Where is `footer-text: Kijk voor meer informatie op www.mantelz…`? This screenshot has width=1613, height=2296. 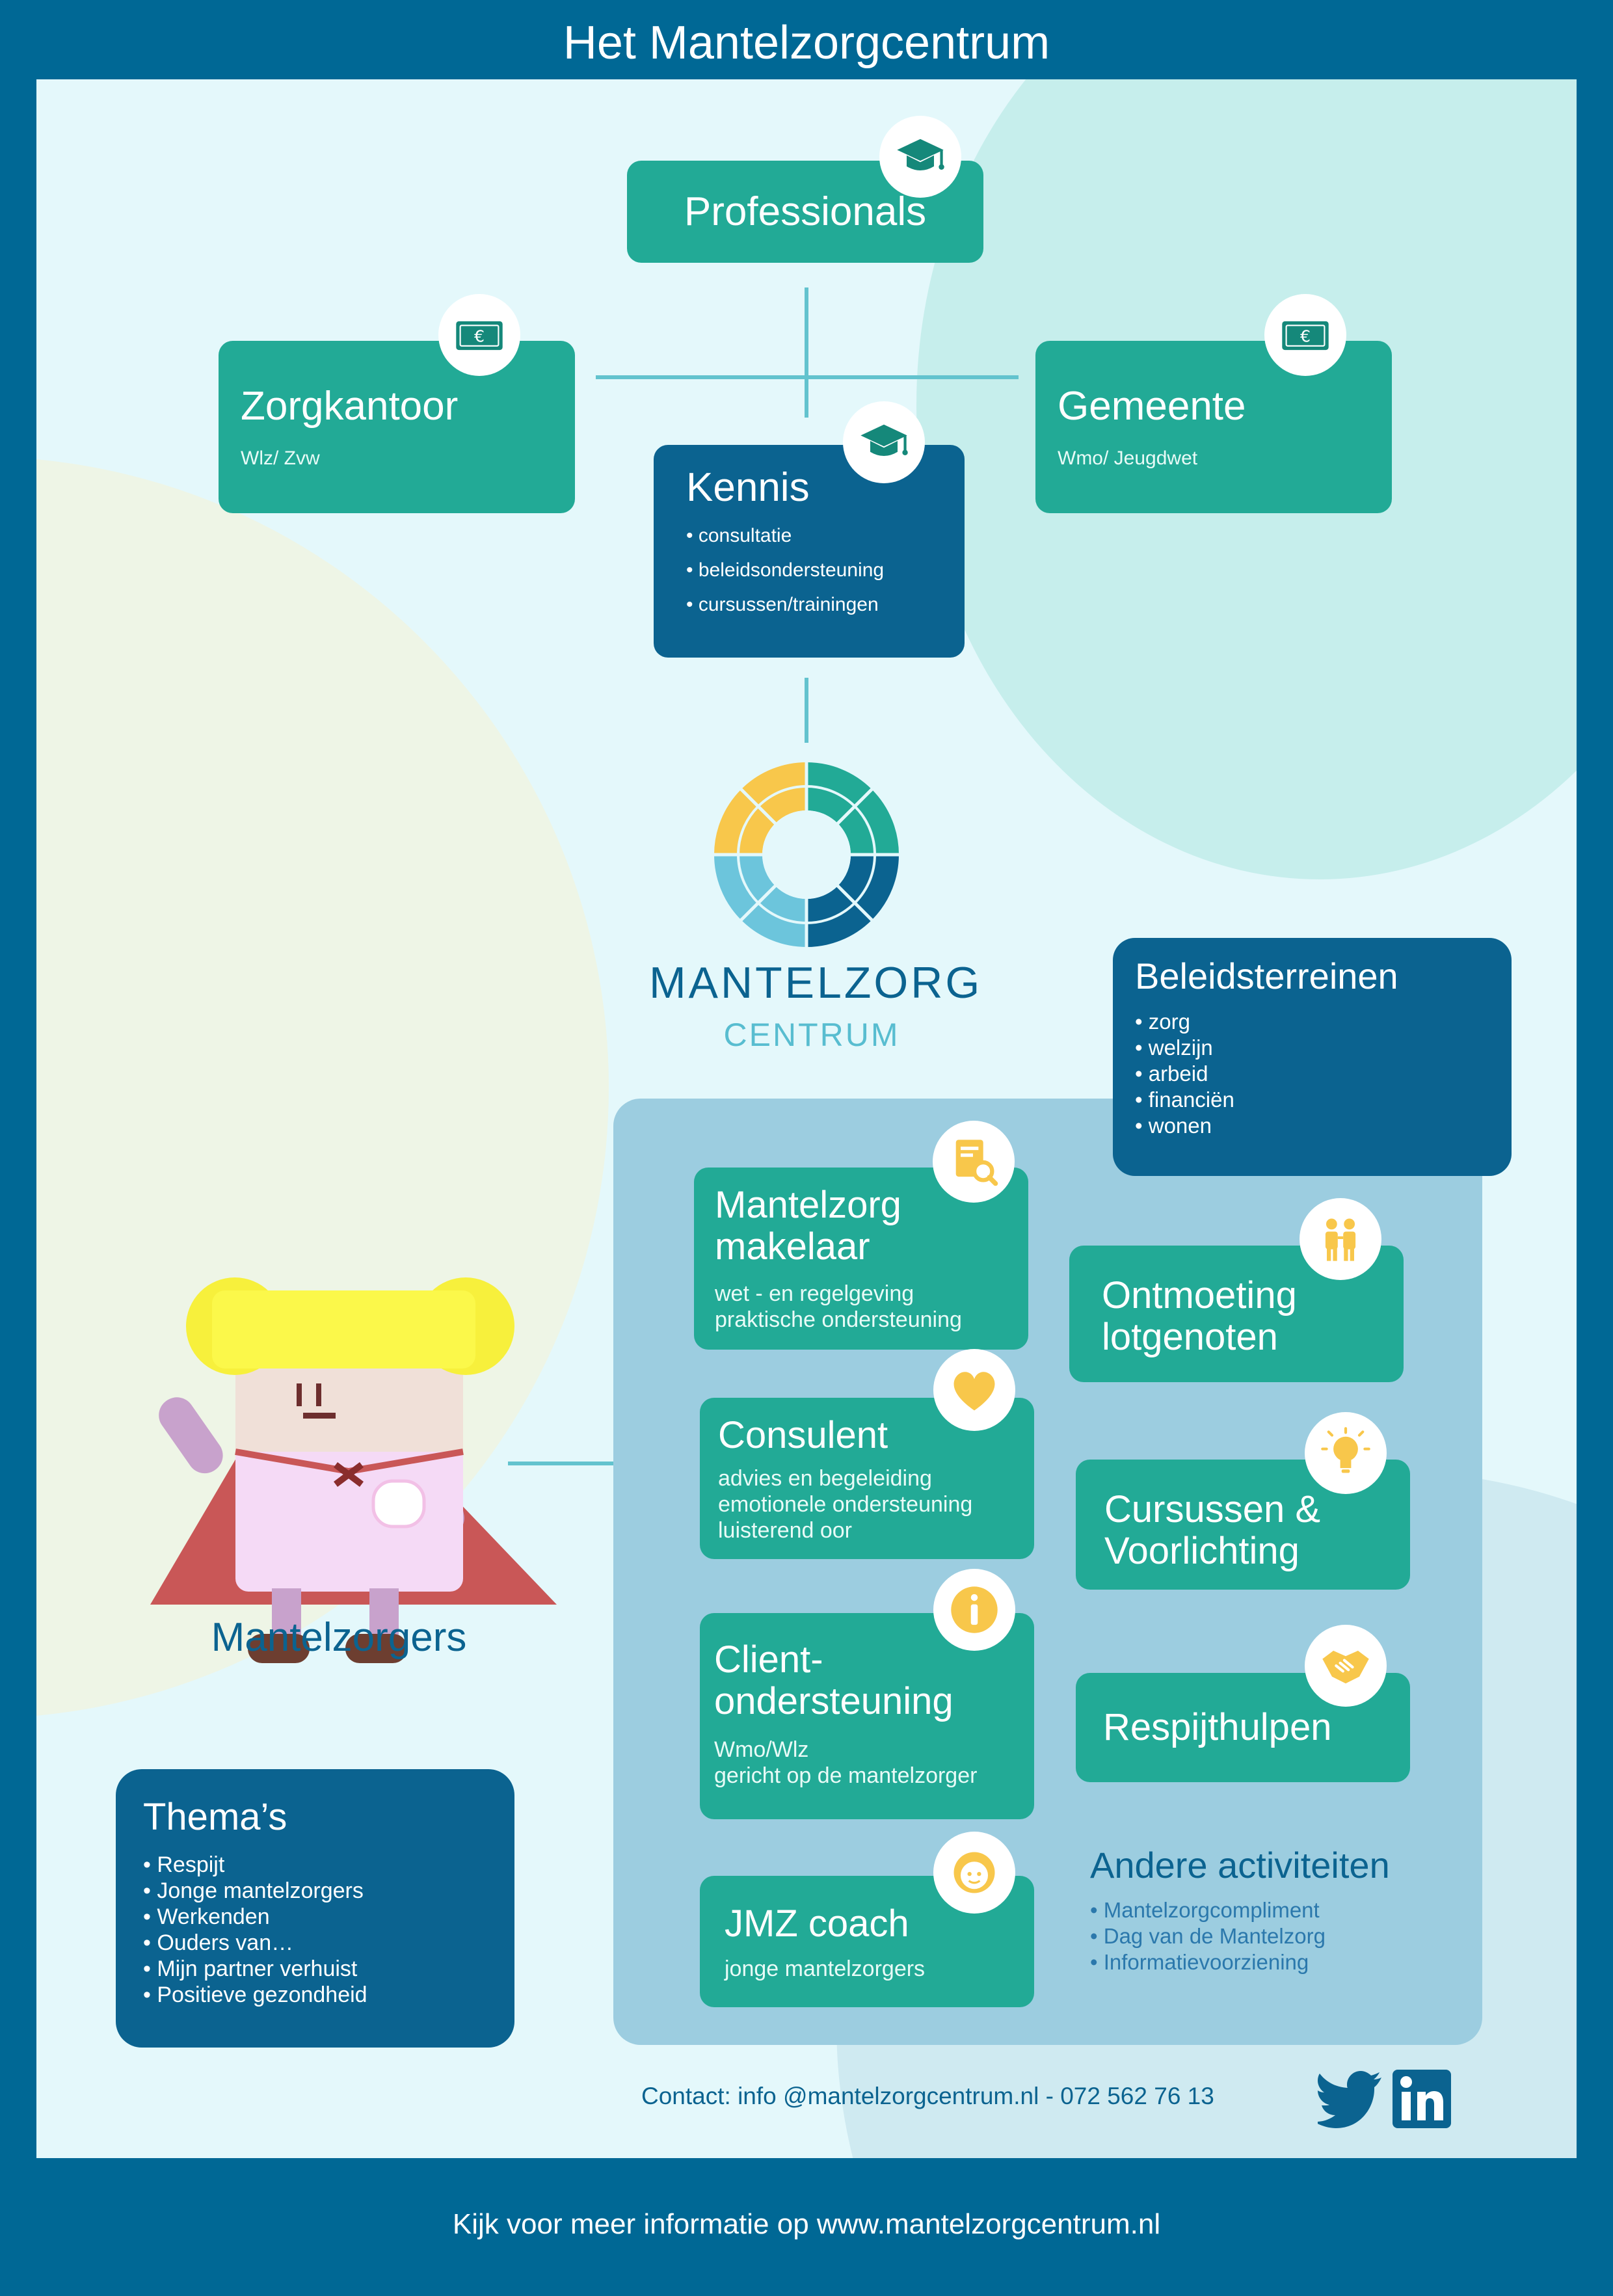
footer-text: Kijk voor meer informatie op www.mantelz… is located at coordinates (806, 2224).